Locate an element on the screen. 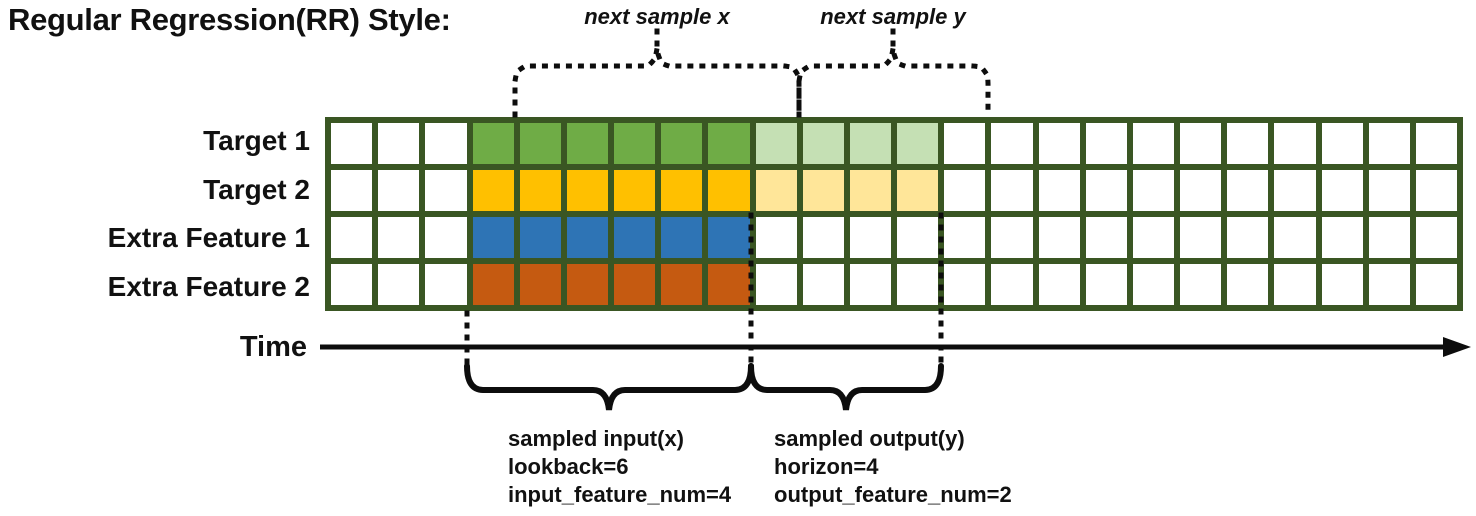  row-label-target-2: Target 2 is located at coordinates (256, 189).